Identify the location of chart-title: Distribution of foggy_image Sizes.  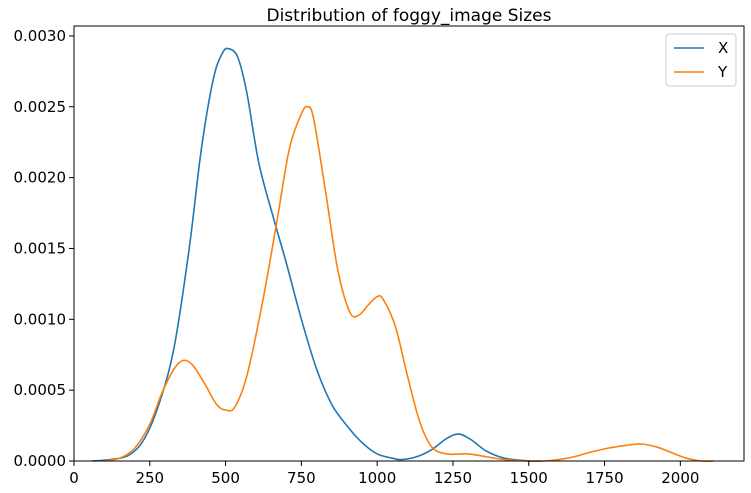
(408, 16).